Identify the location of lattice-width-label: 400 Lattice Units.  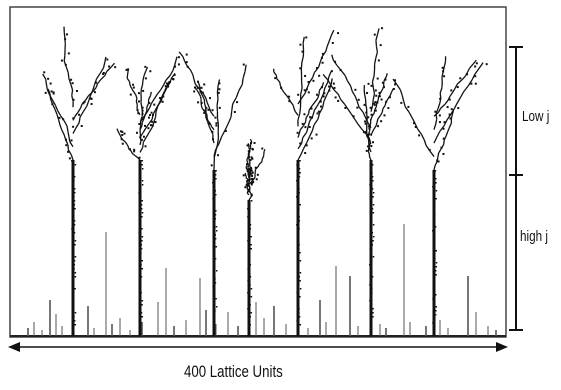
(233, 371).